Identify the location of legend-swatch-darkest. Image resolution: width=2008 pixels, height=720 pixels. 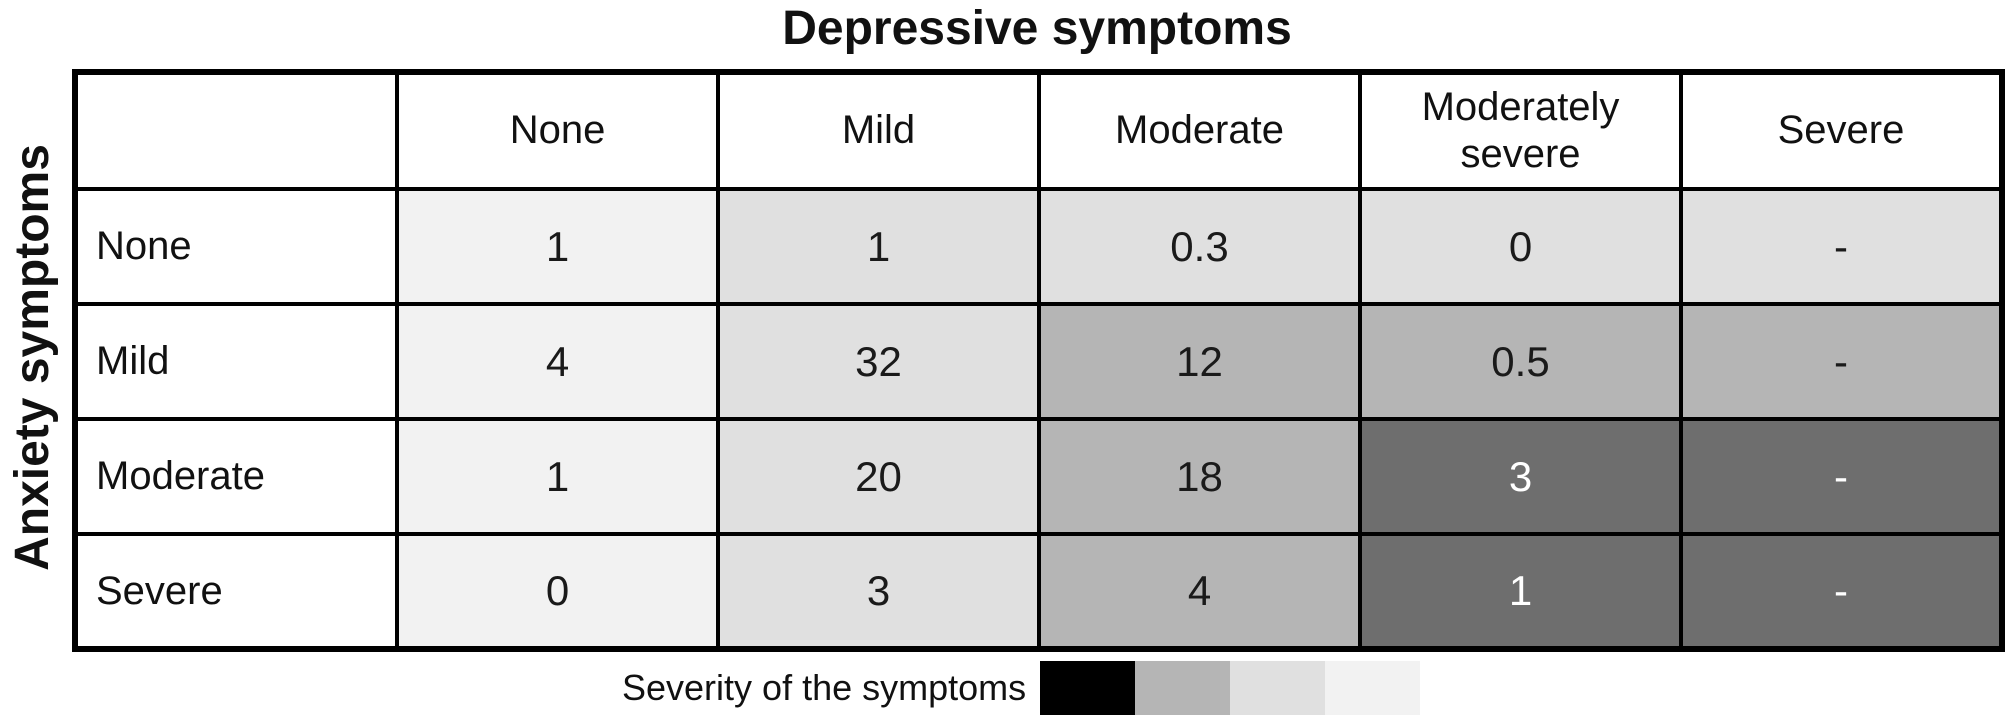
(1088, 688).